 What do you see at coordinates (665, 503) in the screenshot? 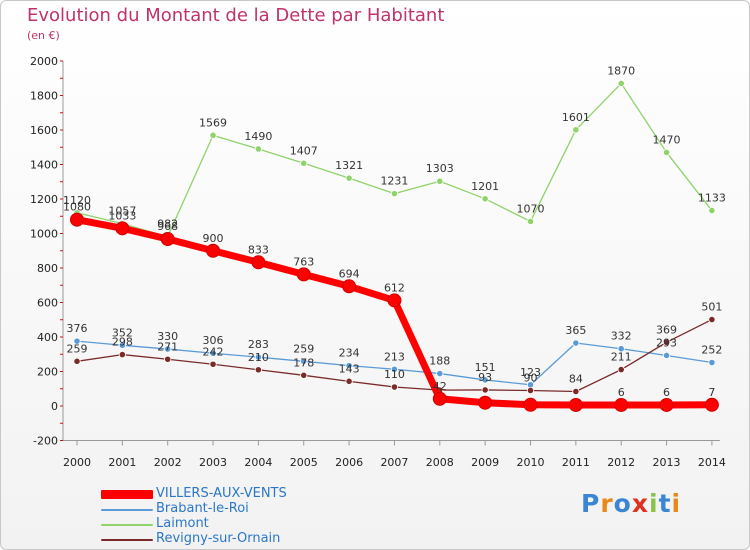
I see `logo-letter: t` at bounding box center [665, 503].